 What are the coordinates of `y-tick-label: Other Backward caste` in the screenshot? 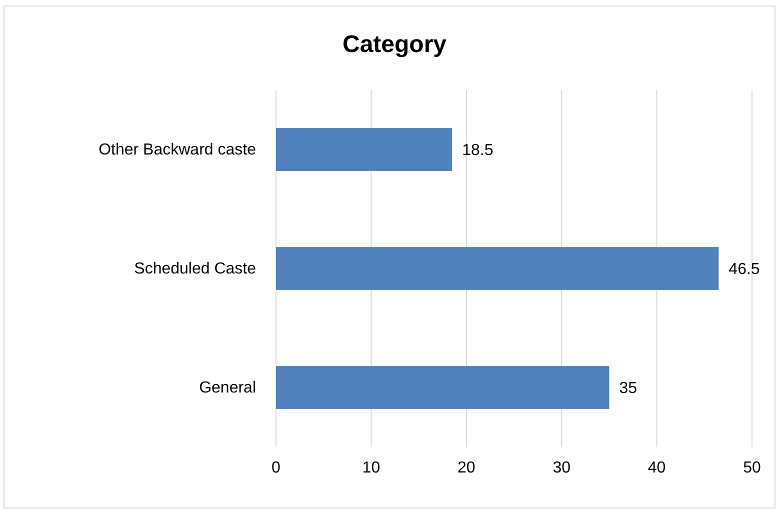 It's located at (177, 150).